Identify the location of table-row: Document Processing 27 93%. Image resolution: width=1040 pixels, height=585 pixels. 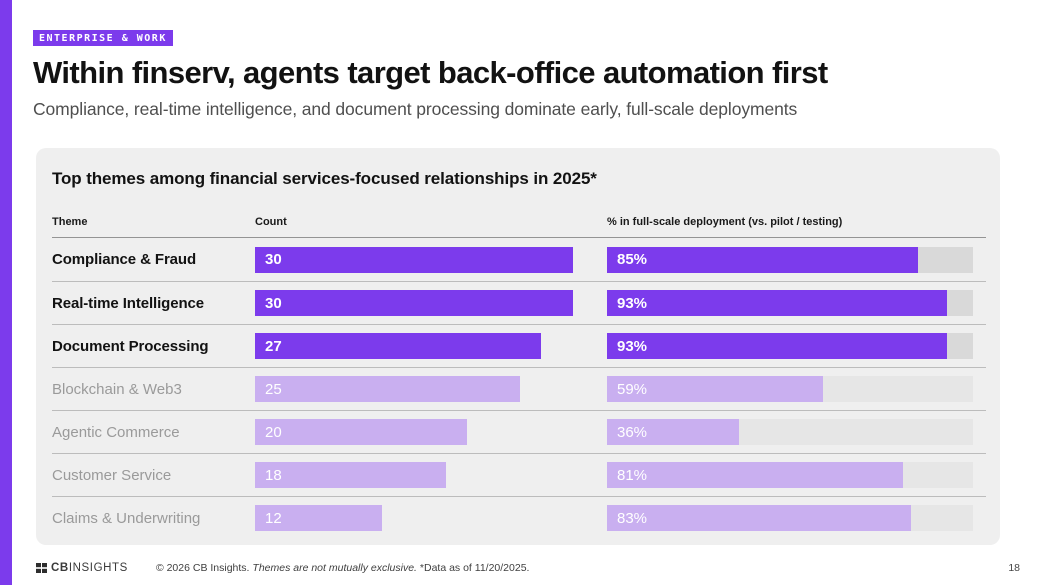
(519, 345).